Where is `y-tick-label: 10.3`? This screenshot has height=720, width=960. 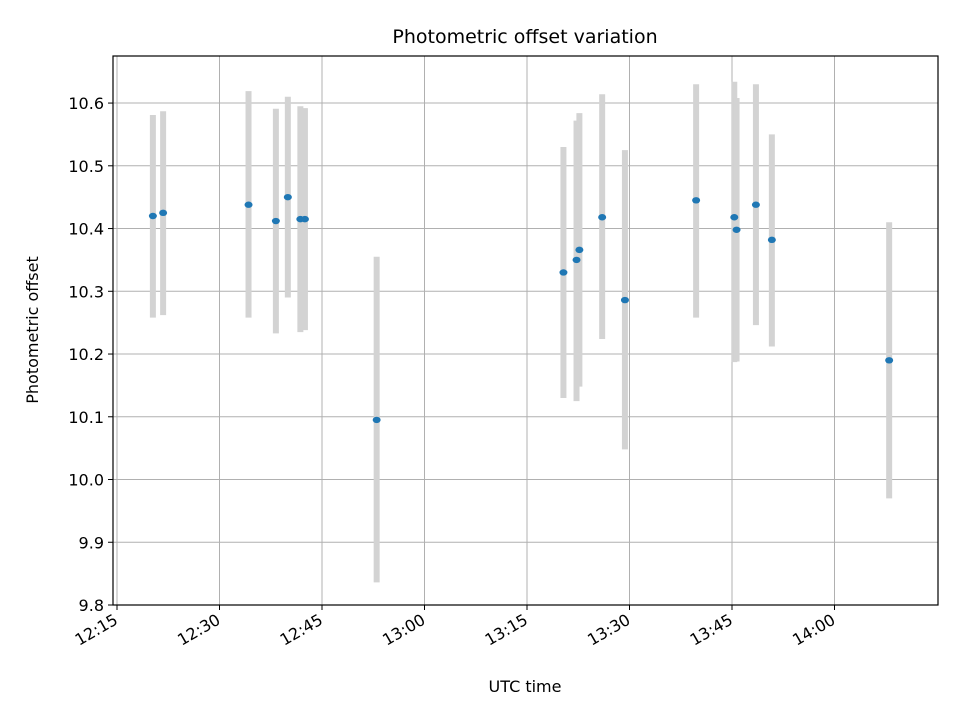
y-tick-label: 10.3 is located at coordinates (86, 291).